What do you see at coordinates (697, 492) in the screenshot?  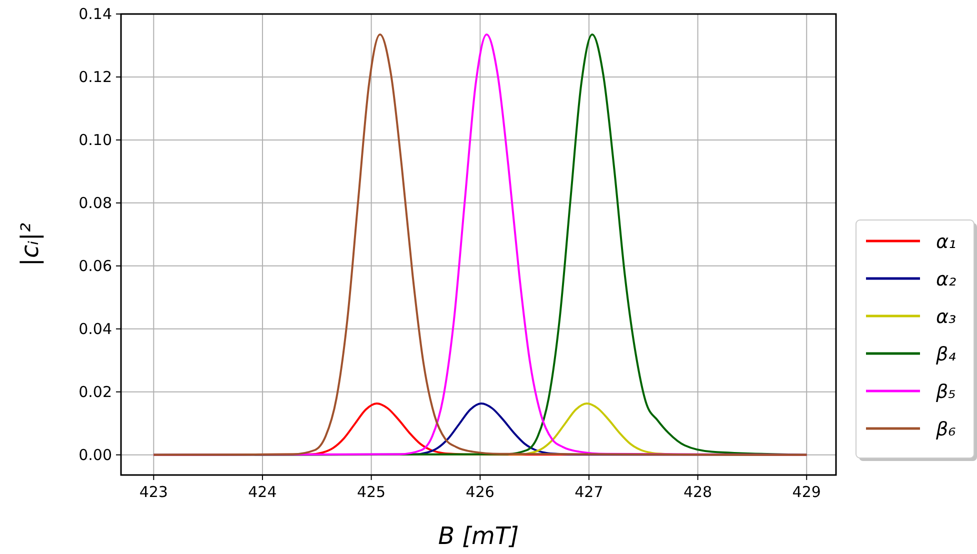 I see `x-tick-label: 428` at bounding box center [697, 492].